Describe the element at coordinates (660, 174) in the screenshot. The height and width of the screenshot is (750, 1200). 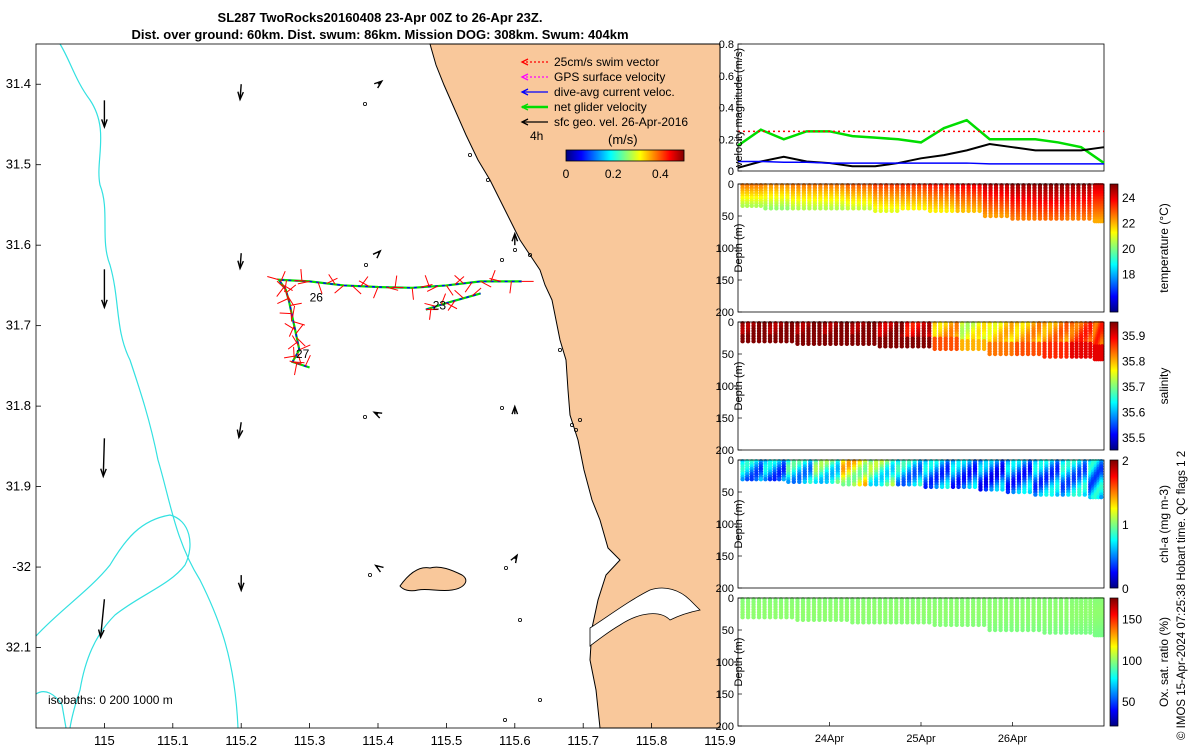
I see `colorbar-tick-label: 0.4` at that location.